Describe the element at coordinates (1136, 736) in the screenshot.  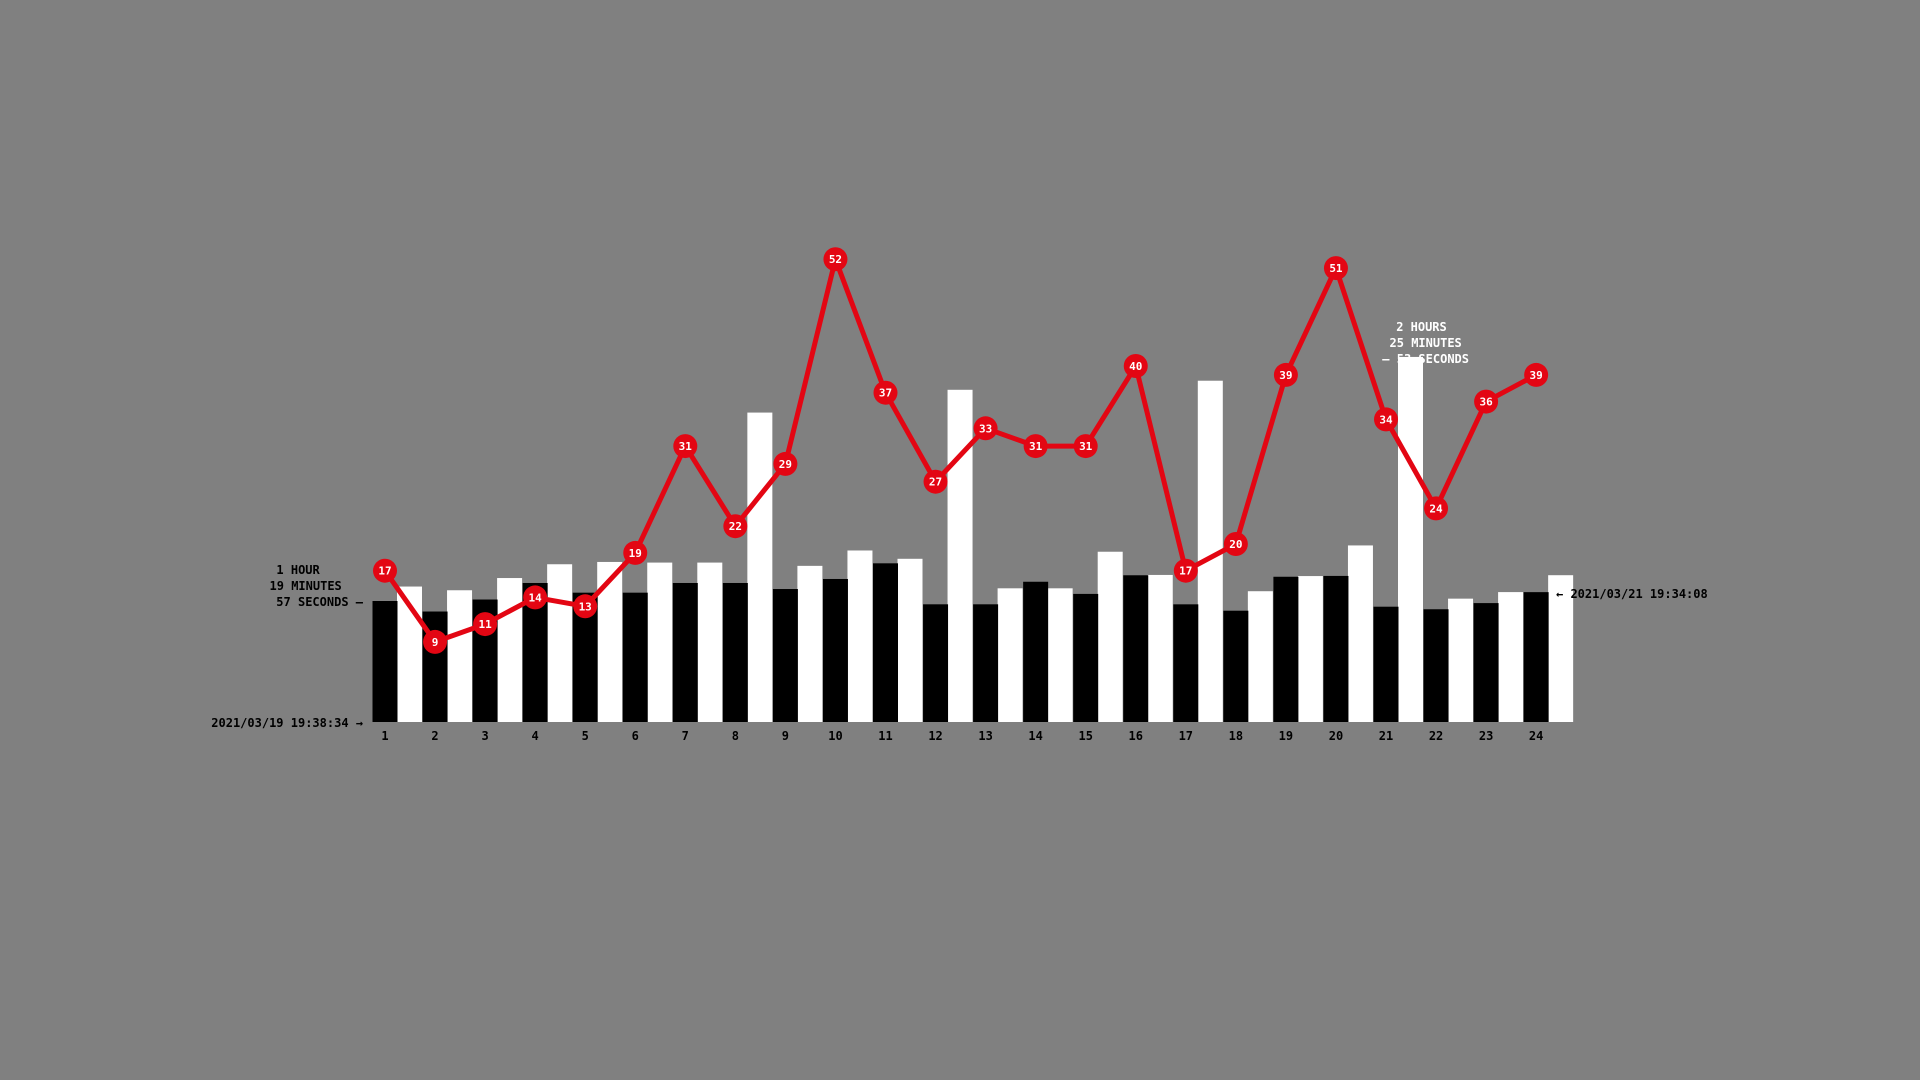
I see `x-tick-label: 16` at that location.